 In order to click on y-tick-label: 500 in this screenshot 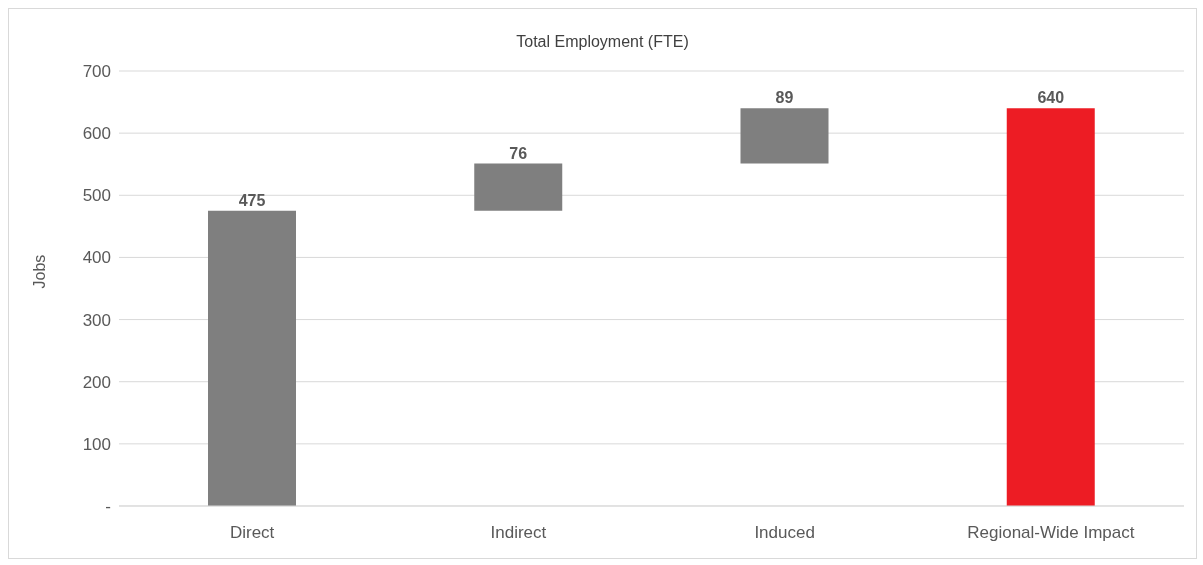, I will do `click(96, 196)`.